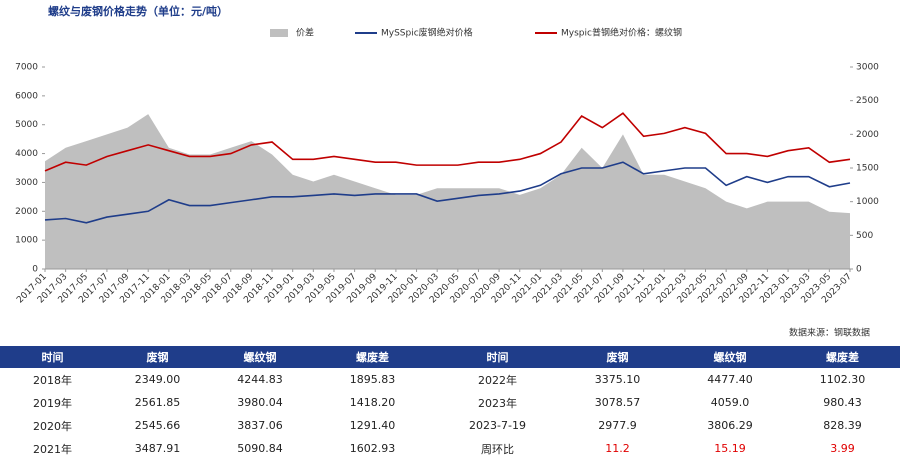 This screenshot has height=460, width=900. I want to click on table-cell: 2019年, so click(52, 403).